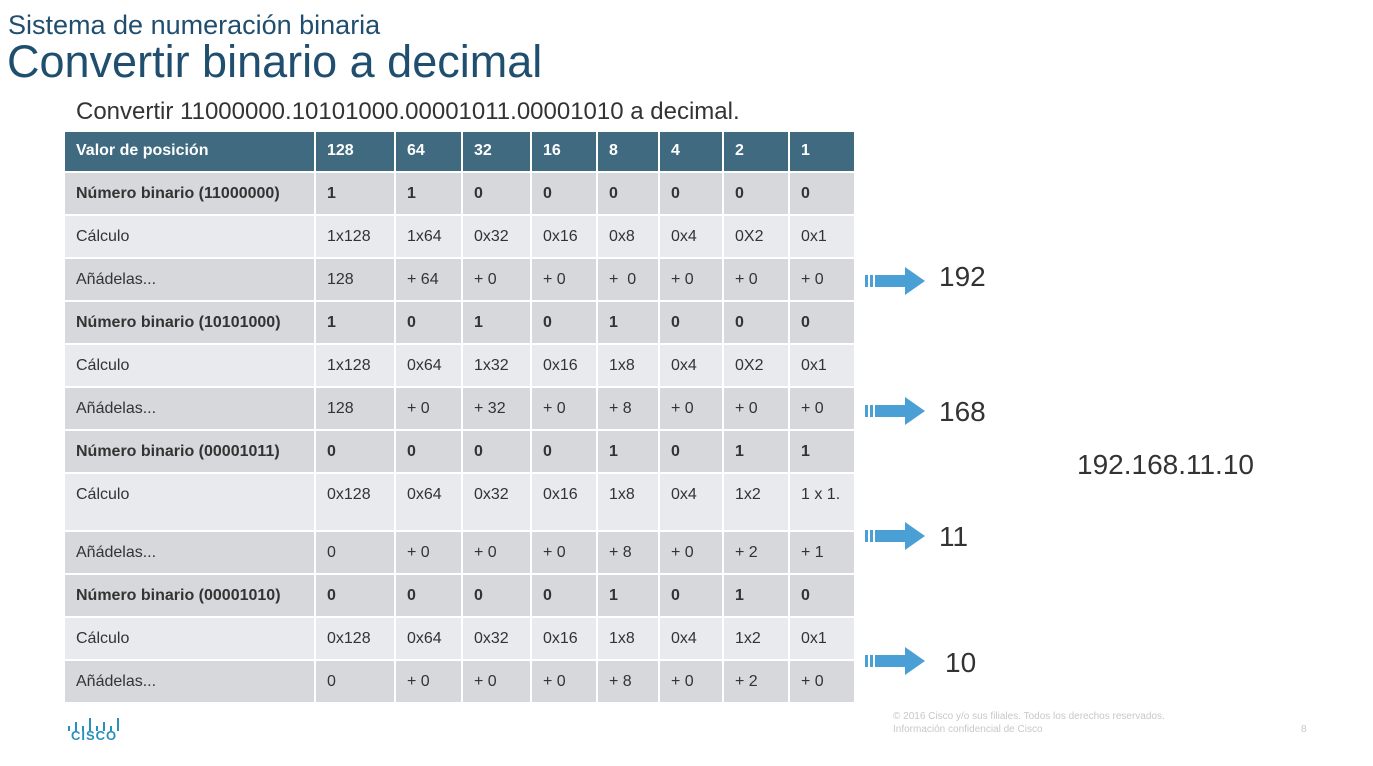  I want to click on header-cell: 8, so click(628, 151).